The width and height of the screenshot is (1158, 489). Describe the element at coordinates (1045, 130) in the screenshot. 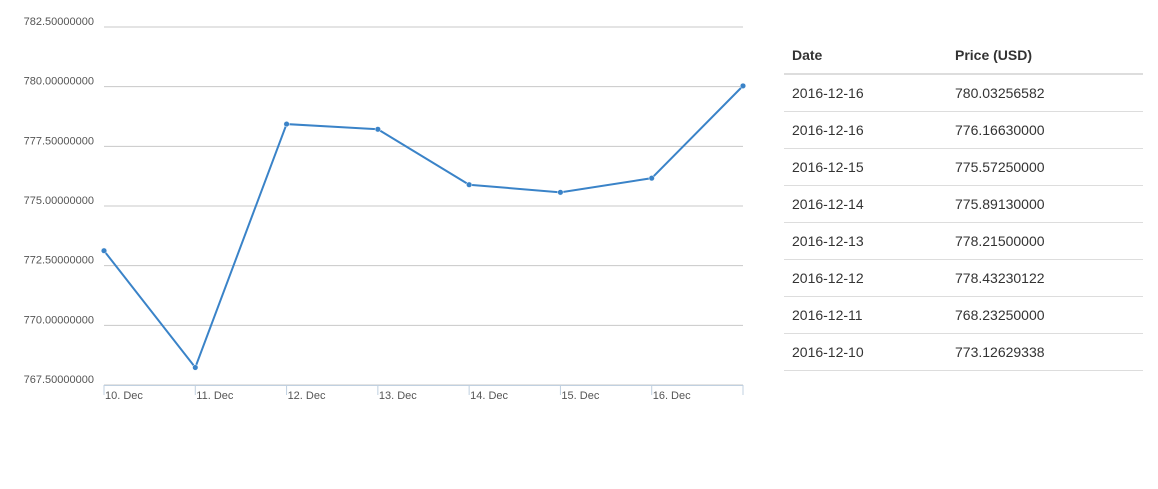

I see `price-cell: 776.16630000` at that location.